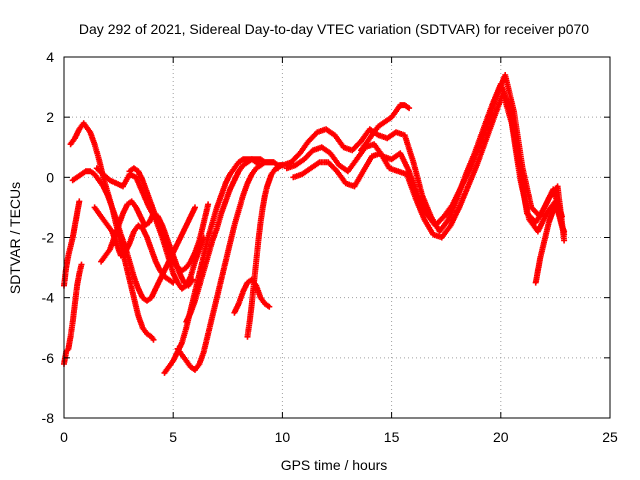  Describe the element at coordinates (392, 437) in the screenshot. I see `x-tick-label: 15` at that location.